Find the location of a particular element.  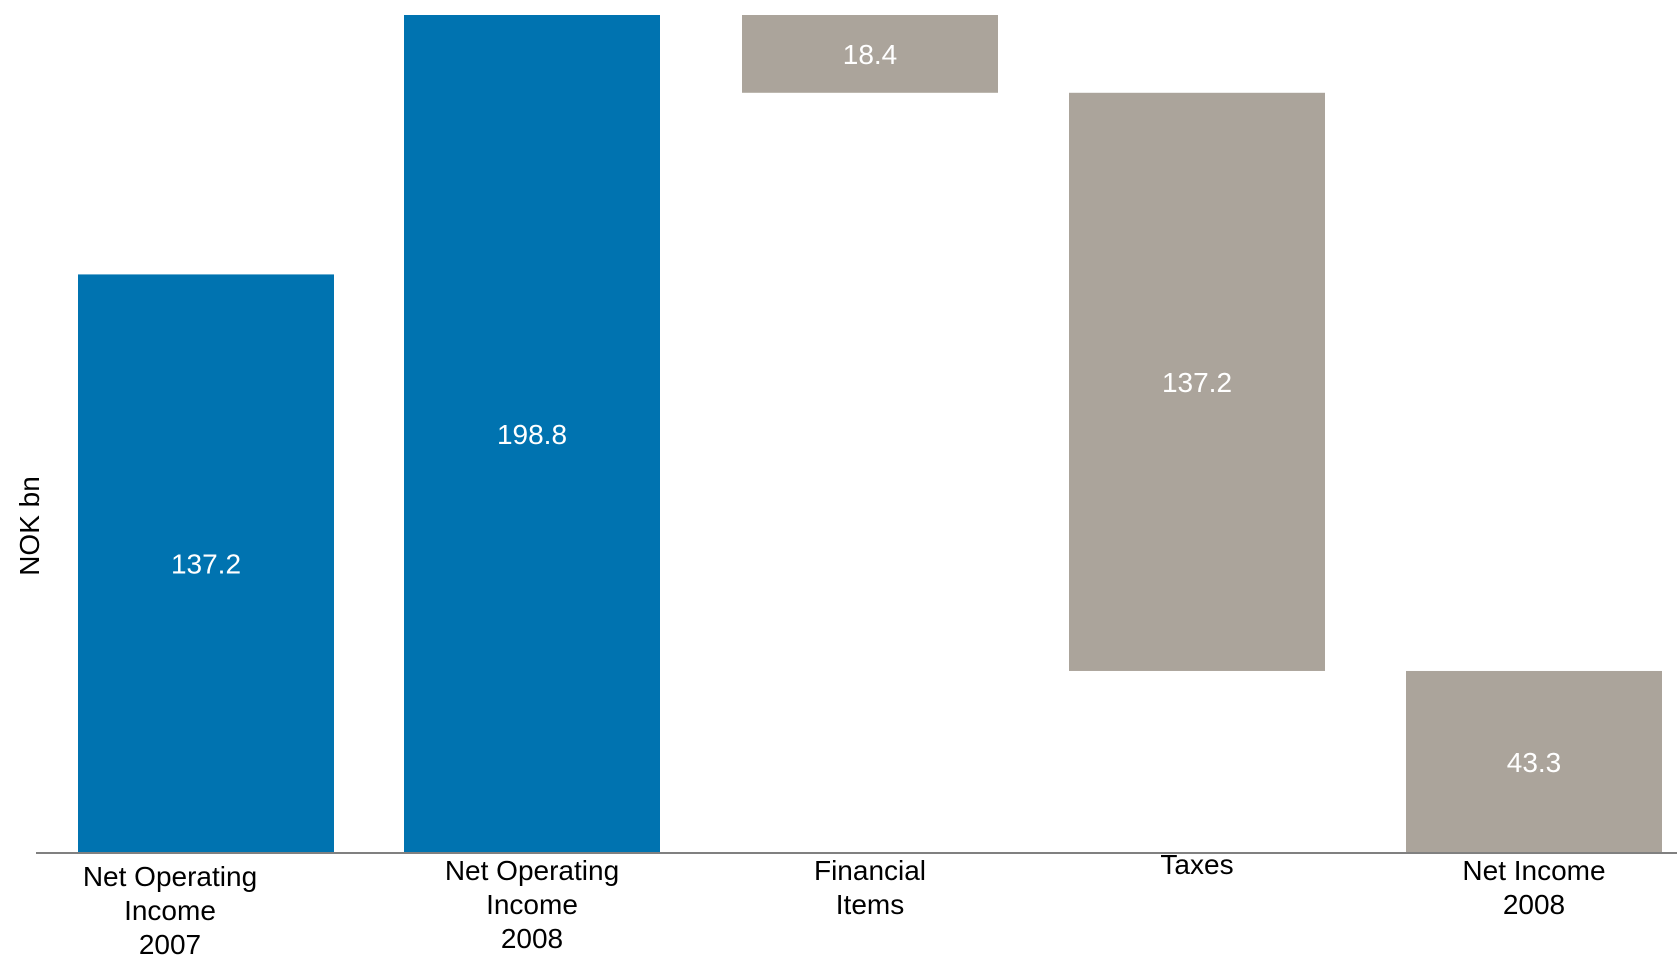

category-label-line: Taxes is located at coordinates (1196, 864).